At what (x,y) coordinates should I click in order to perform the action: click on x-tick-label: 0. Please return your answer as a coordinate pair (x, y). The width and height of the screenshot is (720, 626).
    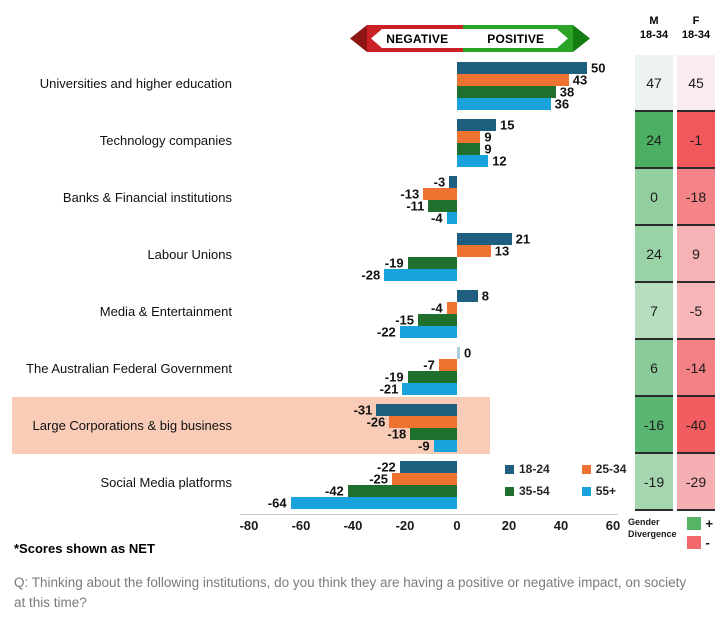
    Looking at the image, I should click on (457, 525).